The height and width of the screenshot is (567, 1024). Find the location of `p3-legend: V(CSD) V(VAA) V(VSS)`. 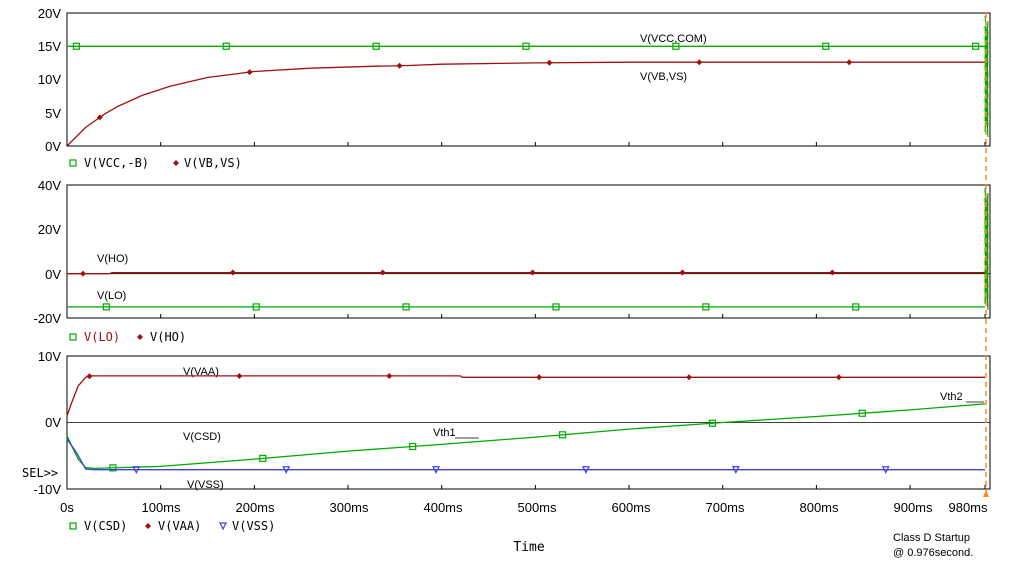

p3-legend: V(CSD) V(VAA) V(VSS) is located at coordinates (172, 526).